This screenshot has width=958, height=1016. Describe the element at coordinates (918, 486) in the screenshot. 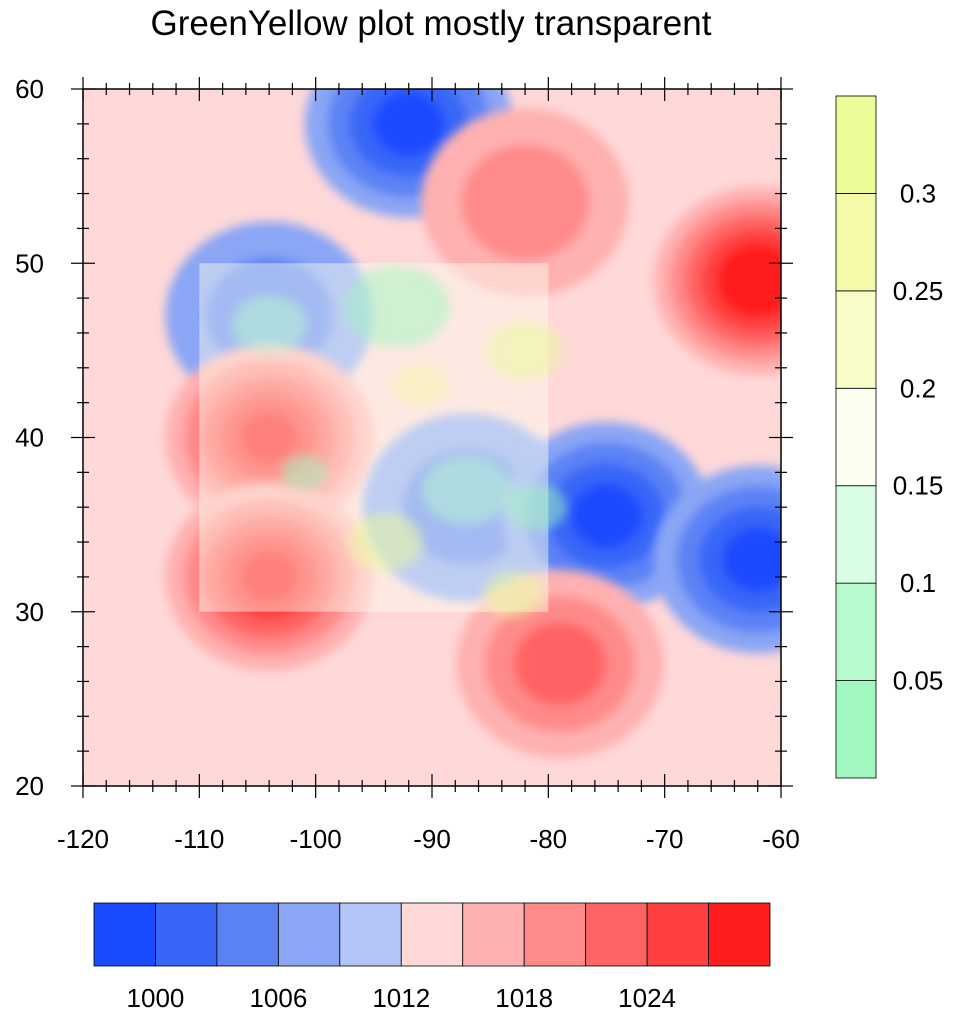

I see `colorbar-label: 0.15` at that location.